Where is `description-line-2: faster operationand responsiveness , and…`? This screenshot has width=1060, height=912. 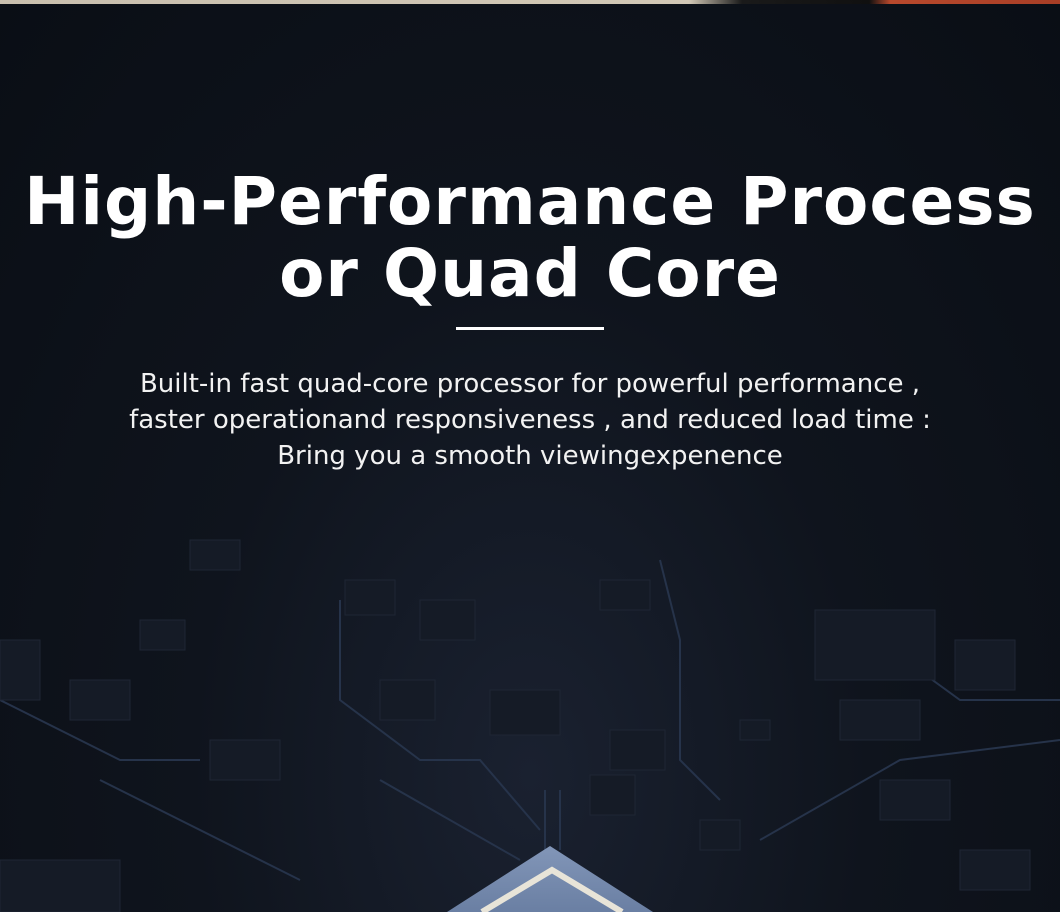
description-line-2: faster operationand responsiveness , and… is located at coordinates (530, 420).